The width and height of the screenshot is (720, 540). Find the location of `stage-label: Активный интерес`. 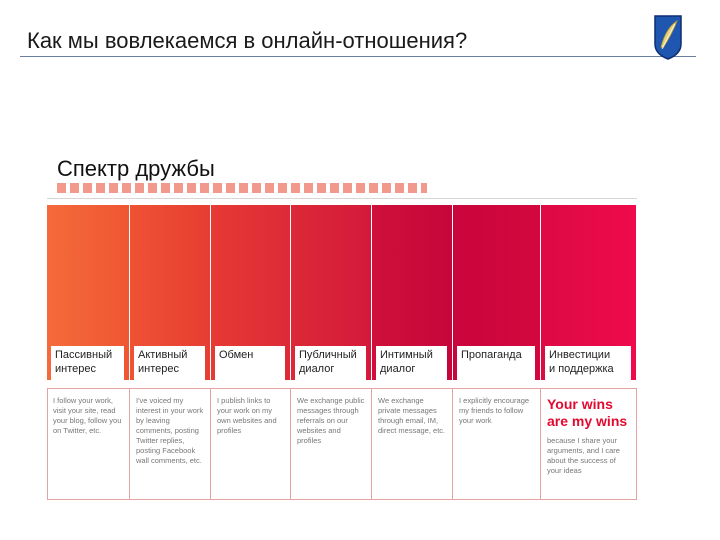

stage-label: Активный интерес is located at coordinates (169, 363).